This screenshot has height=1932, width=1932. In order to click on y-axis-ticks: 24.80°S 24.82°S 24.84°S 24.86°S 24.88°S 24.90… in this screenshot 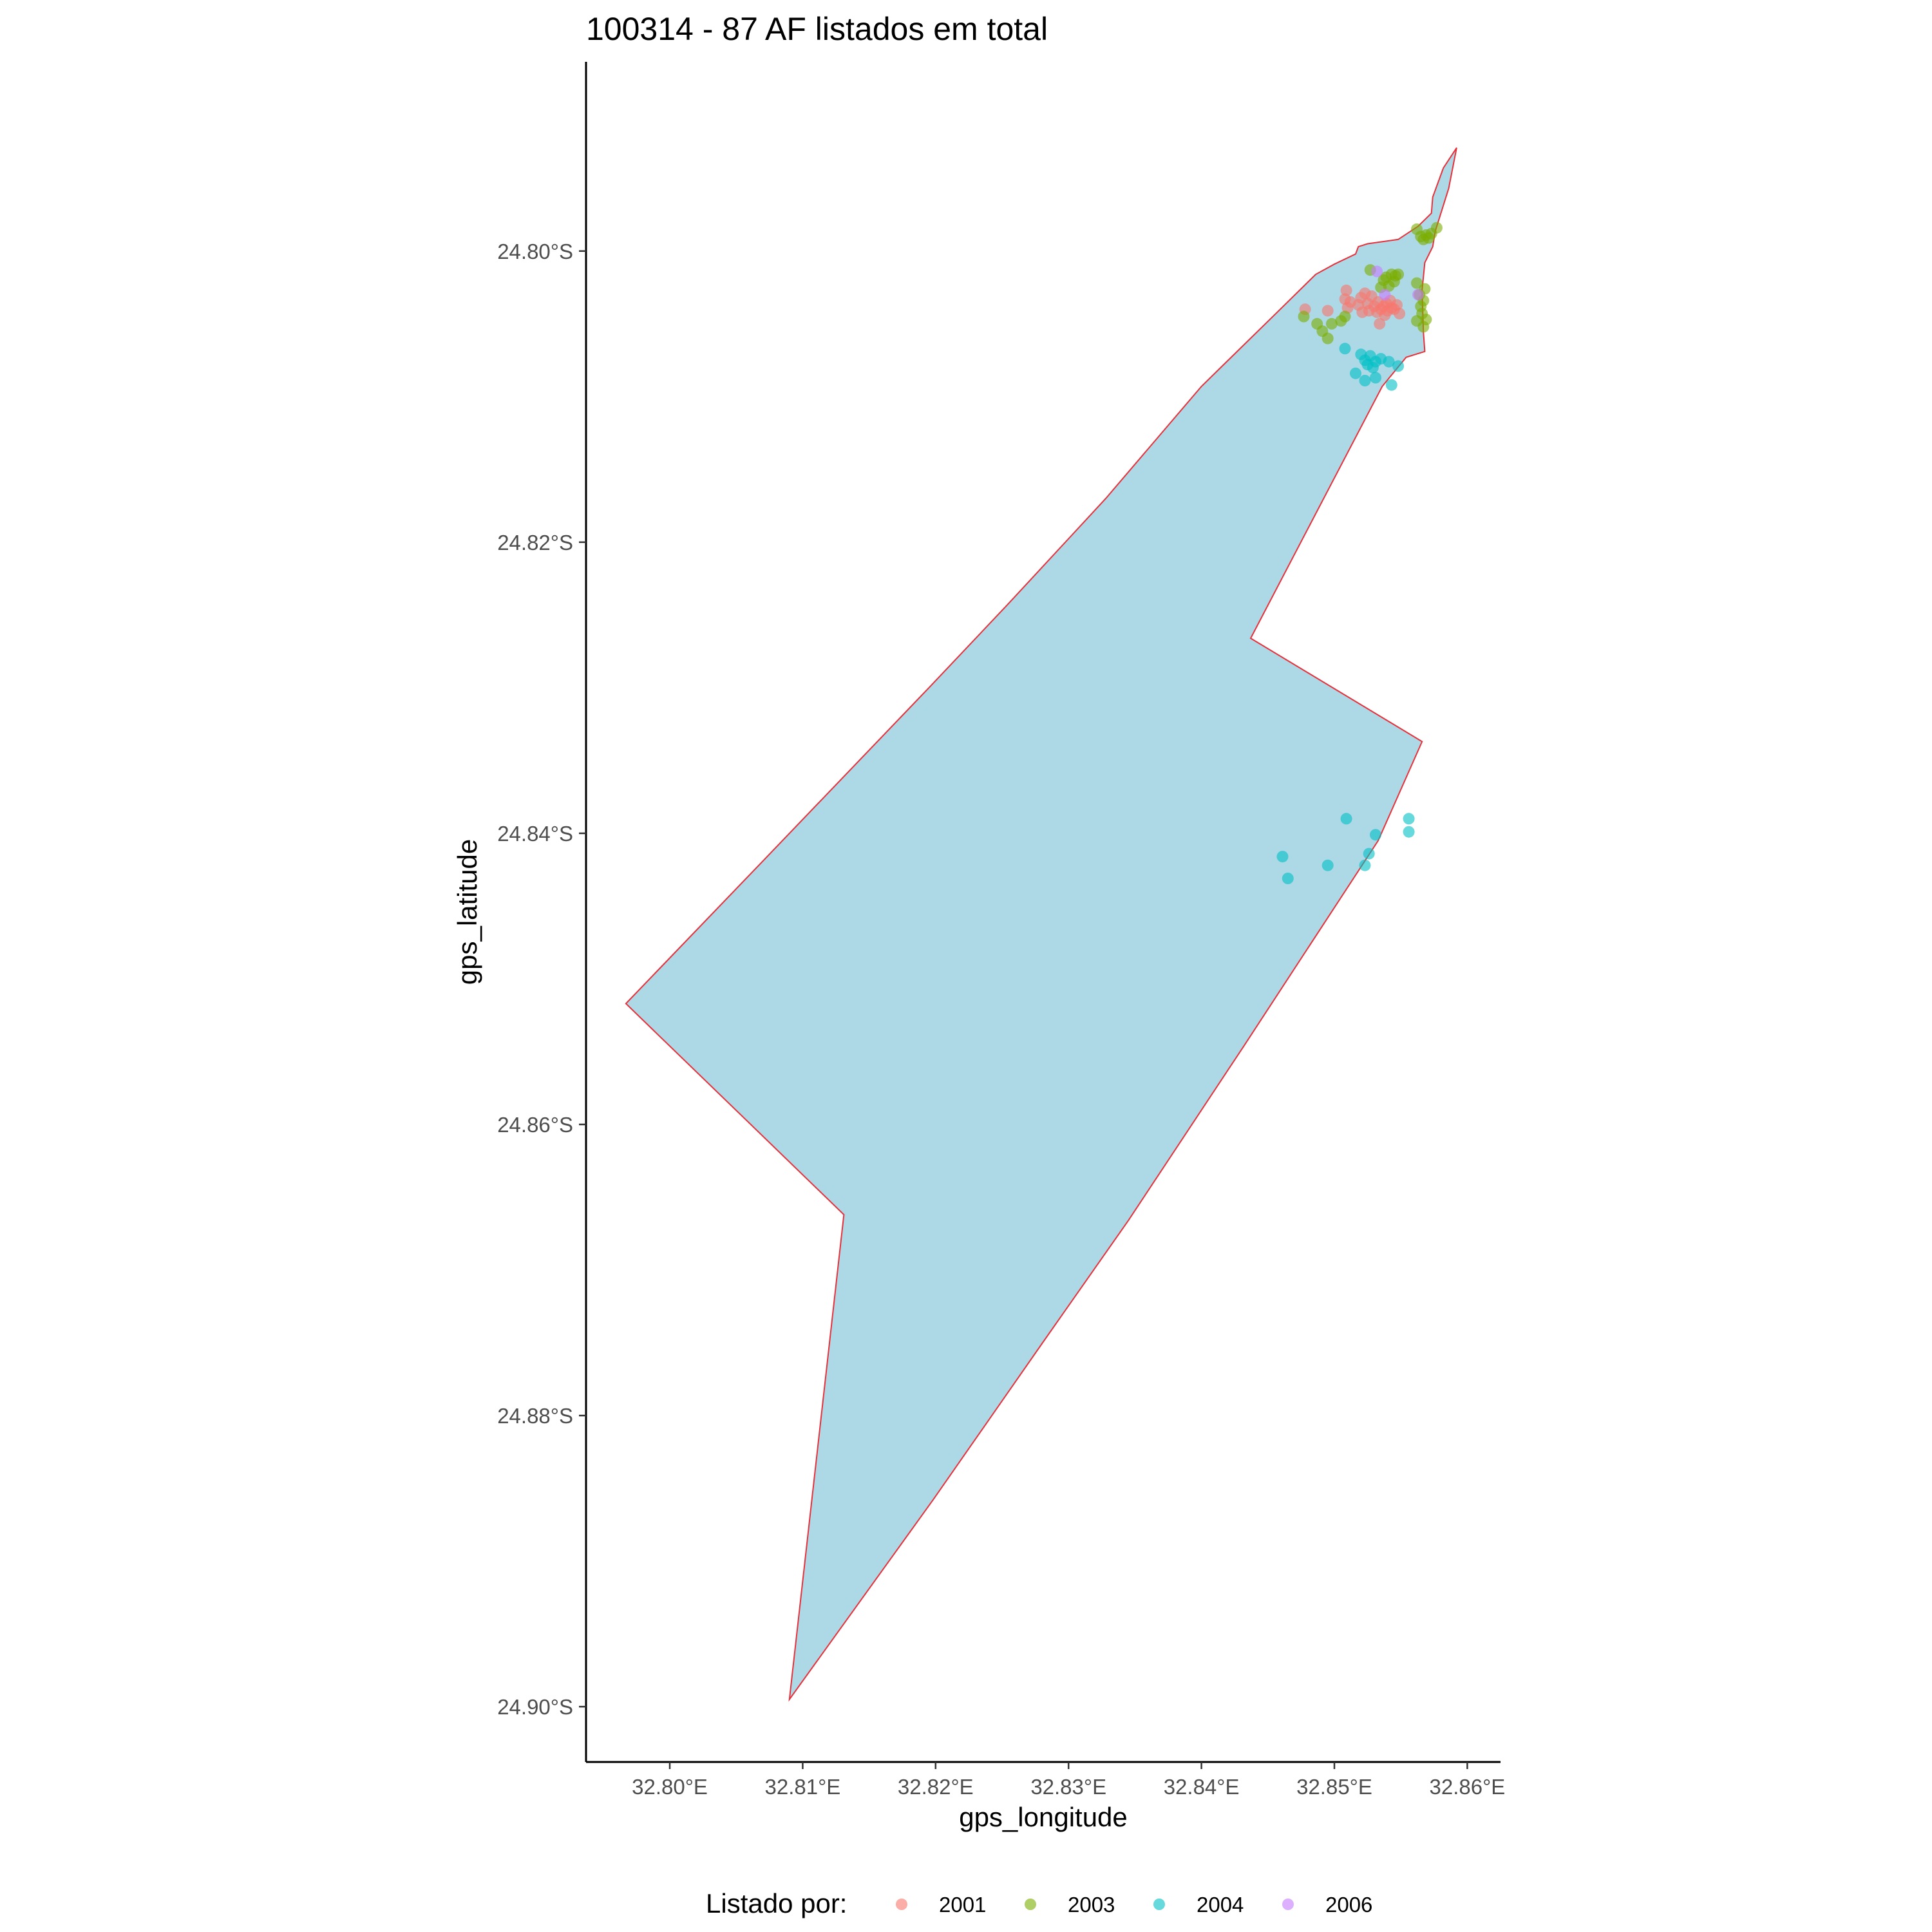, I will do `click(541, 979)`.